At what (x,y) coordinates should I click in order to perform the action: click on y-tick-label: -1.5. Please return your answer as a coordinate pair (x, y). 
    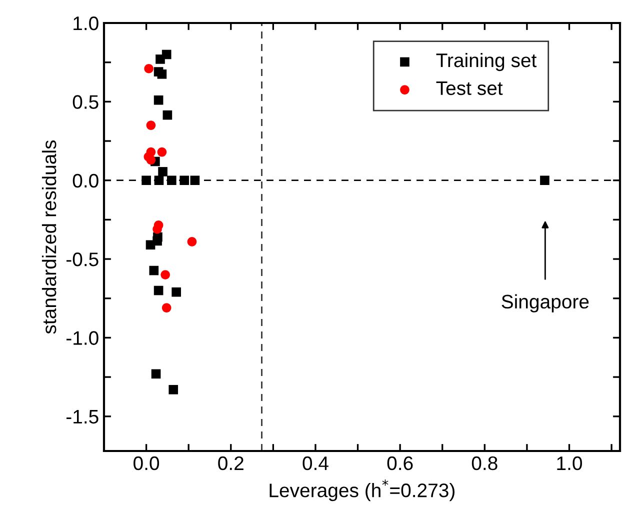
    Looking at the image, I should click on (82, 417).